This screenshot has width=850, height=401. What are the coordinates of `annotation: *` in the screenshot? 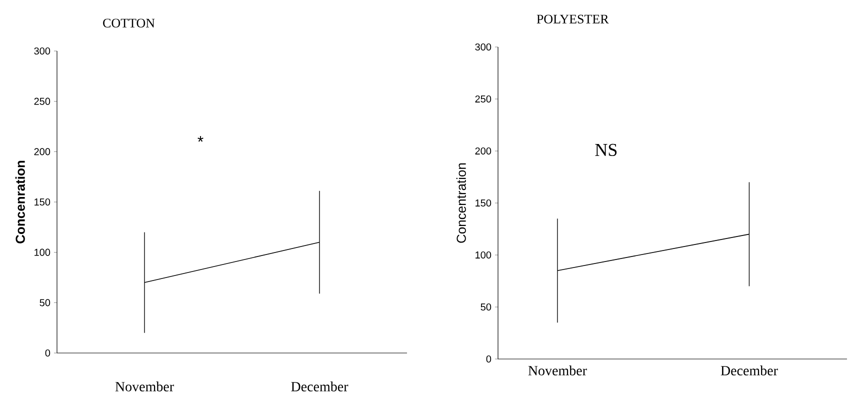 It's located at (201, 139).